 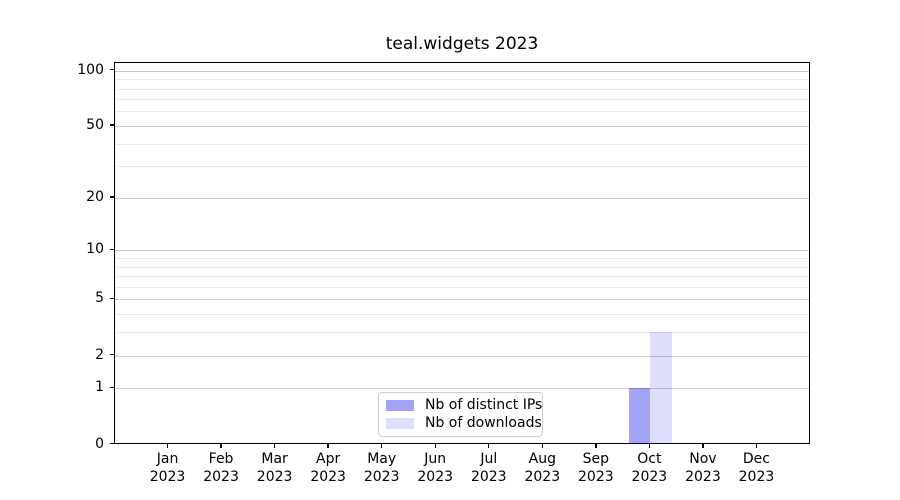 I want to click on y-tick-label: 0, so click(x=99, y=443).